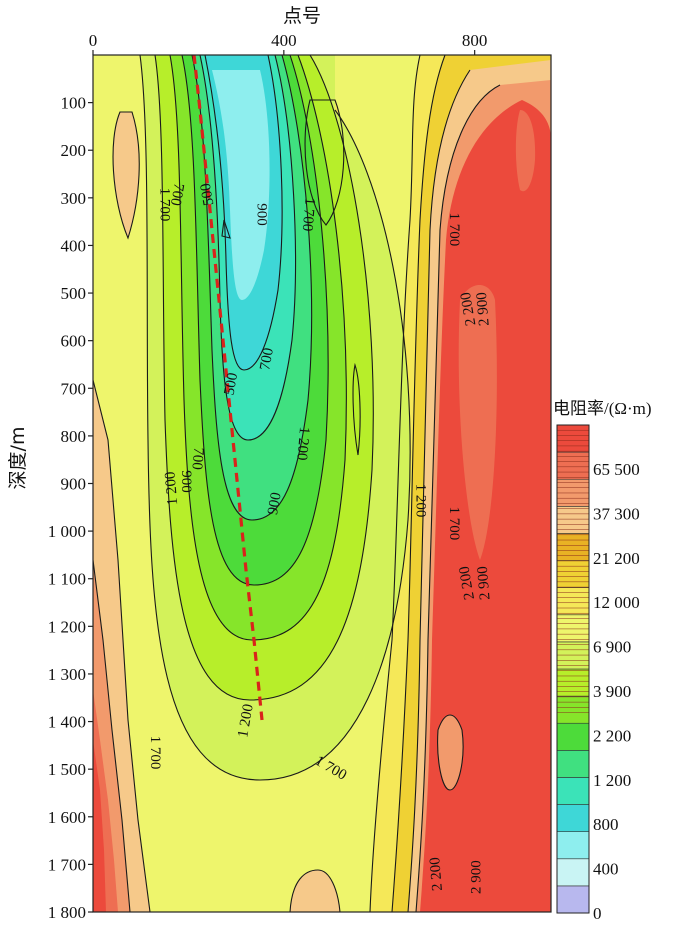 The image size is (680, 926). I want to click on y-tick-label: 1 600, so click(67, 817).